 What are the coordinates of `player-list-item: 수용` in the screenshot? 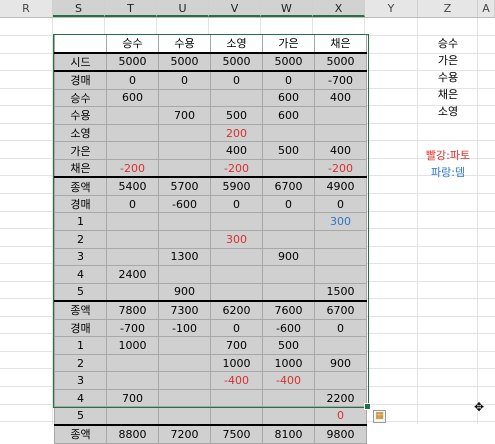 It's located at (448, 77).